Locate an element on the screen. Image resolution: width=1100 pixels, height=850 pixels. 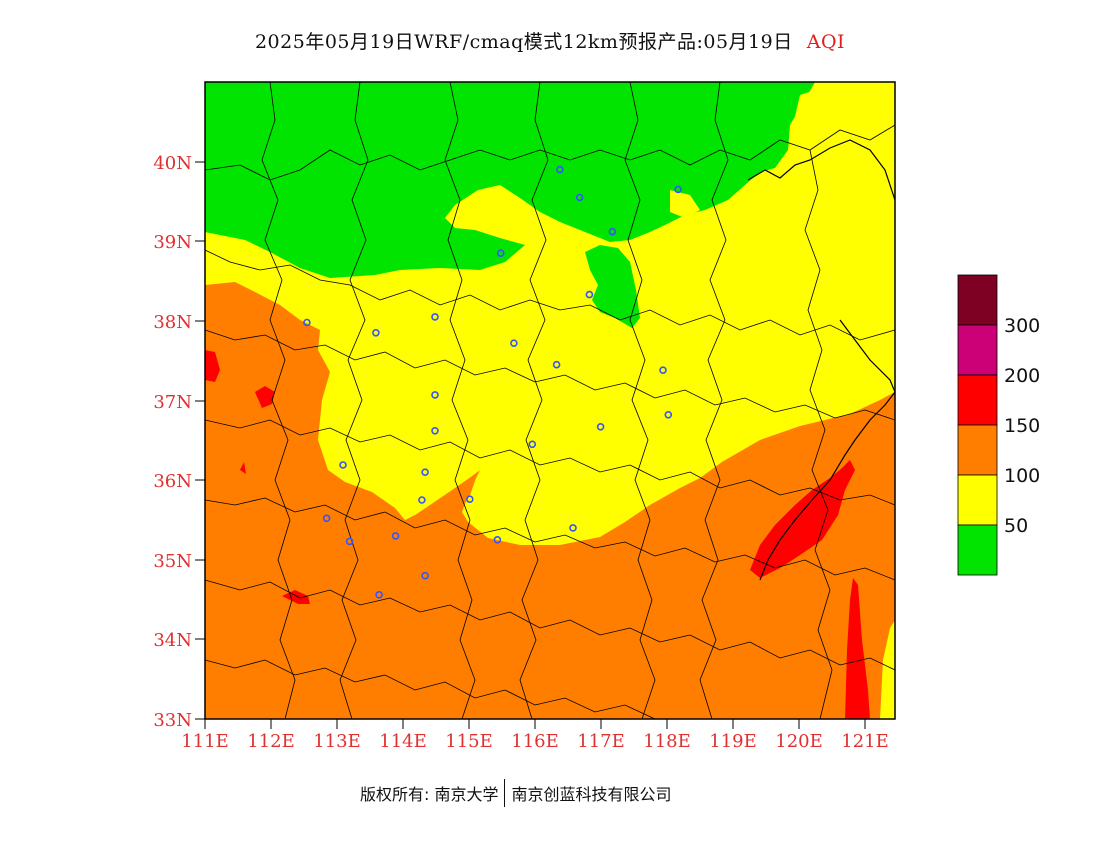
lon-label: 118E is located at coordinates (667, 741).